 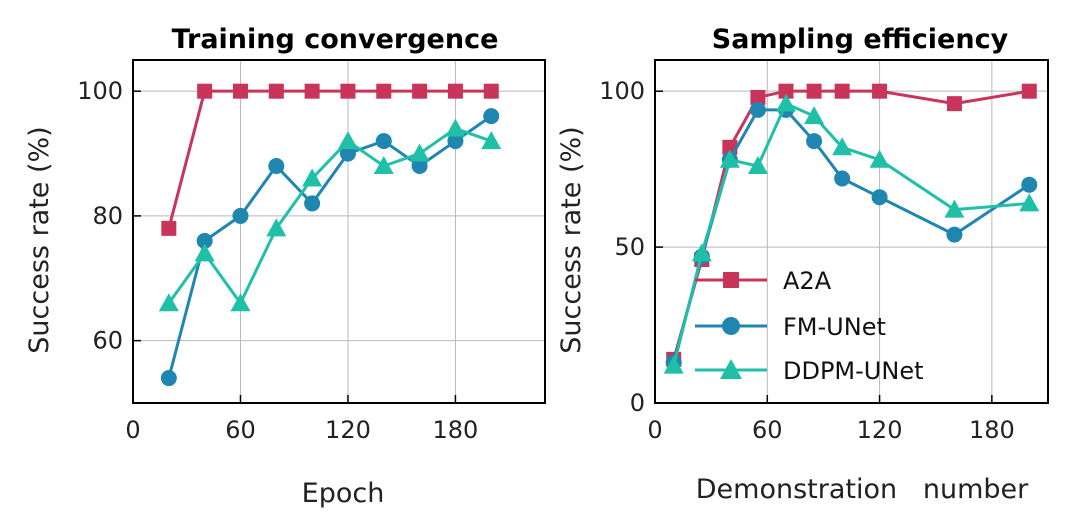 I want to click on series-line-a2a, so click(x=329, y=159).